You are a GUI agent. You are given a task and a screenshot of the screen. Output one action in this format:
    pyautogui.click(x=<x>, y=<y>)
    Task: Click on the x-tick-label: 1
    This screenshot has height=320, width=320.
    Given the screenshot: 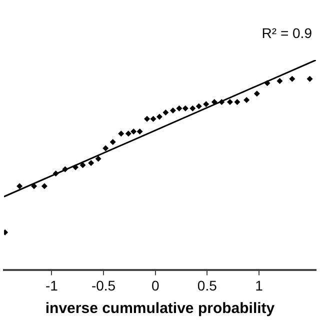 What is the action you would take?
    pyautogui.click(x=259, y=285)
    